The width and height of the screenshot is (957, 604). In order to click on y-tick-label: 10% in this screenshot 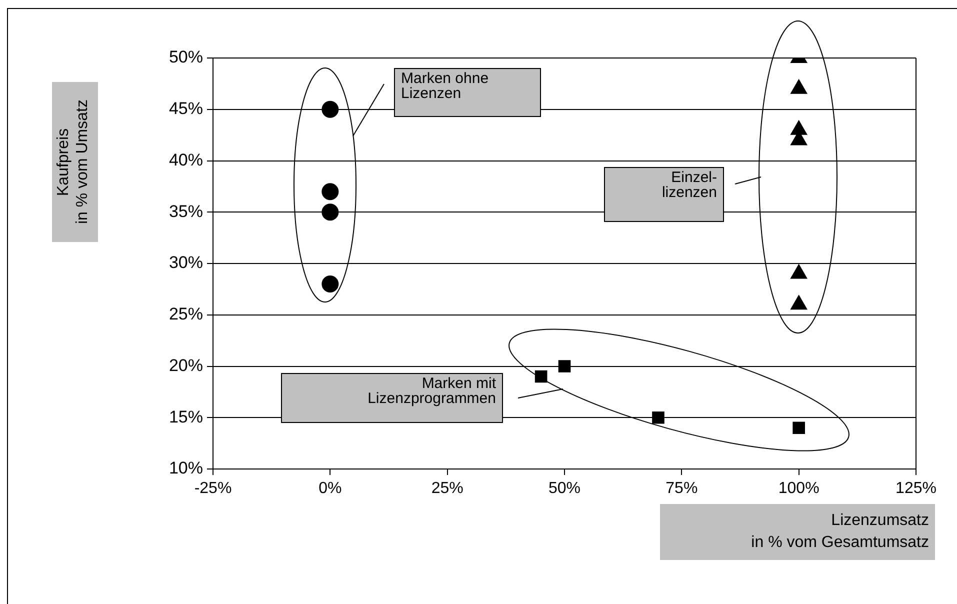, I will do `click(185, 468)`.